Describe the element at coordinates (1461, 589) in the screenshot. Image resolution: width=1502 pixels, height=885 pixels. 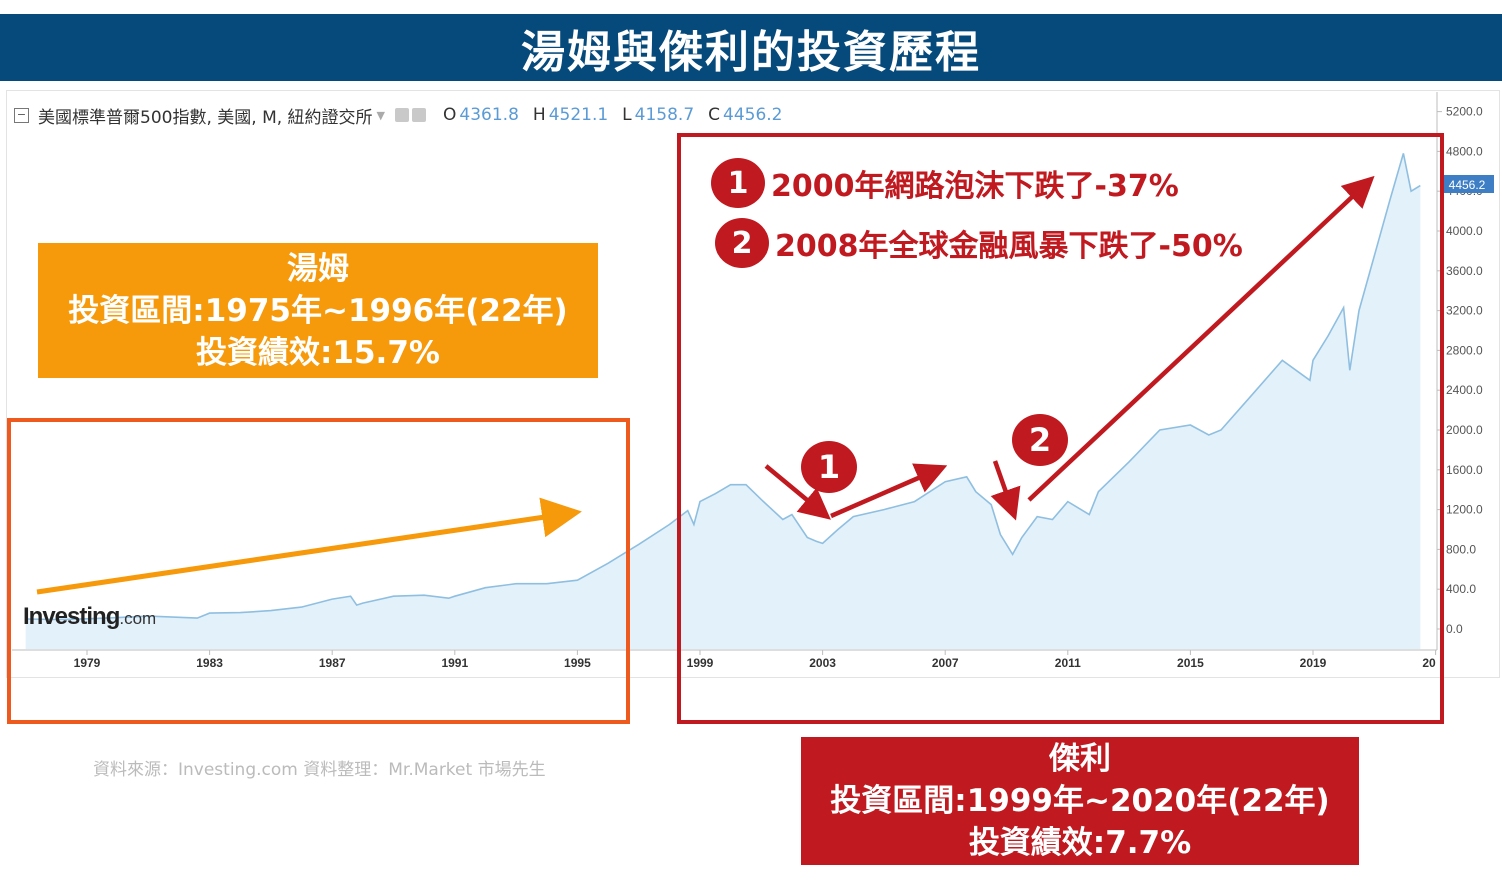
I see `y-tick-label: 400.0` at that location.